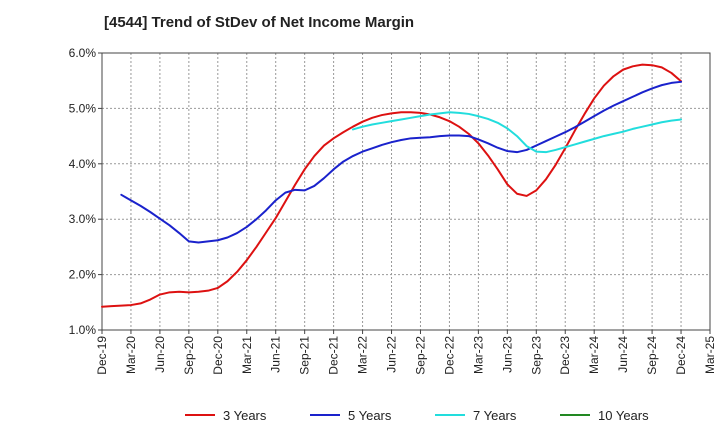 The image size is (720, 440). What do you see at coordinates (710, 355) in the screenshot?
I see `x-tick-label: Mar-25` at bounding box center [710, 355].